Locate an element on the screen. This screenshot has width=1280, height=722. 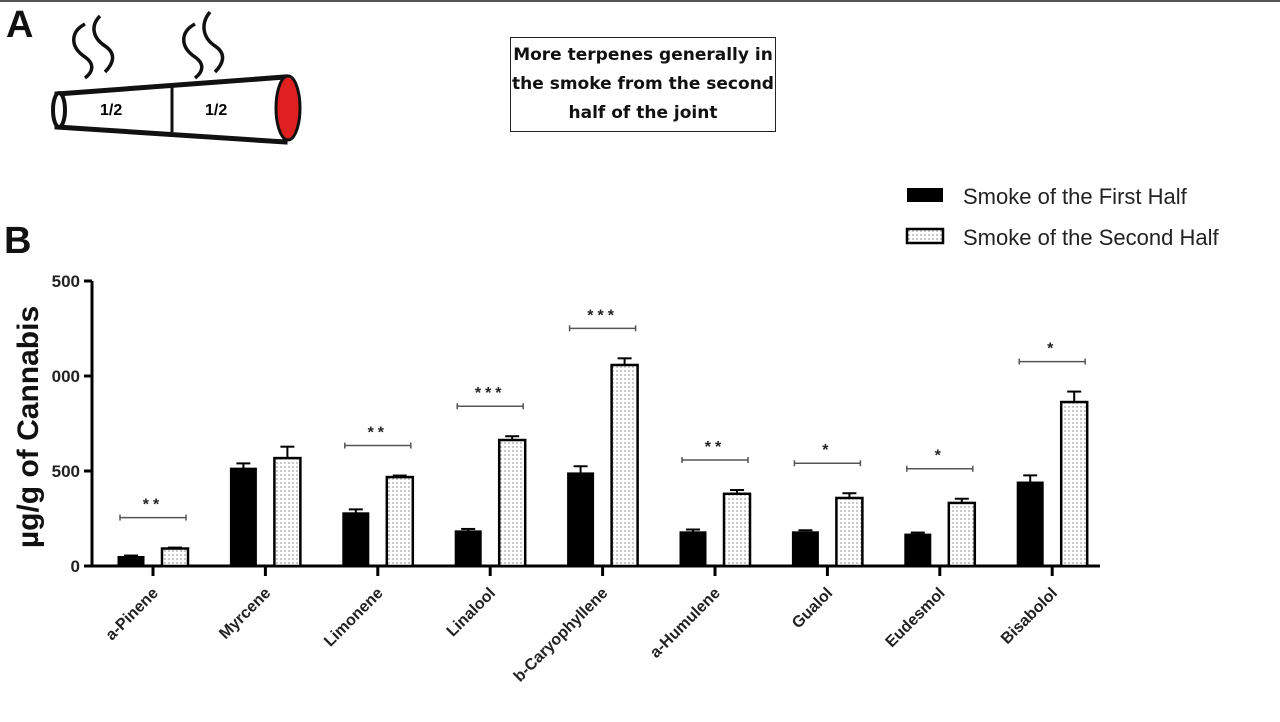
y-axis-label: µg/g of Cannabis is located at coordinates (28, 427).